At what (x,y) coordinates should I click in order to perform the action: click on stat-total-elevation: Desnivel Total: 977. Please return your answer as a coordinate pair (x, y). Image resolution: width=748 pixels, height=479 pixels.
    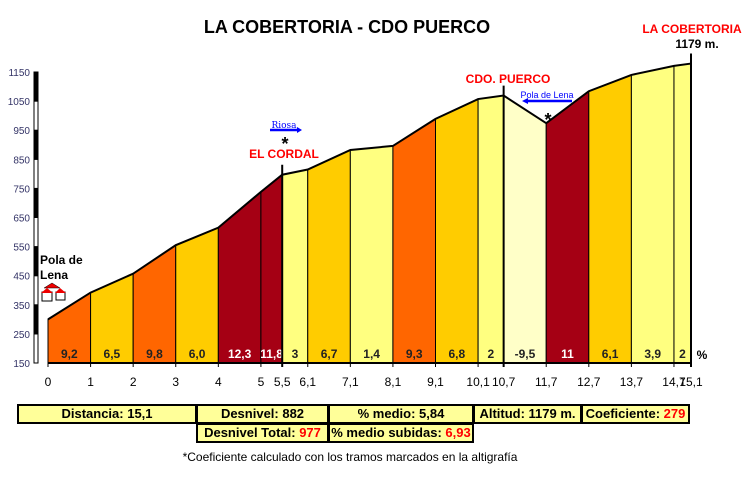
    Looking at the image, I should click on (262, 433).